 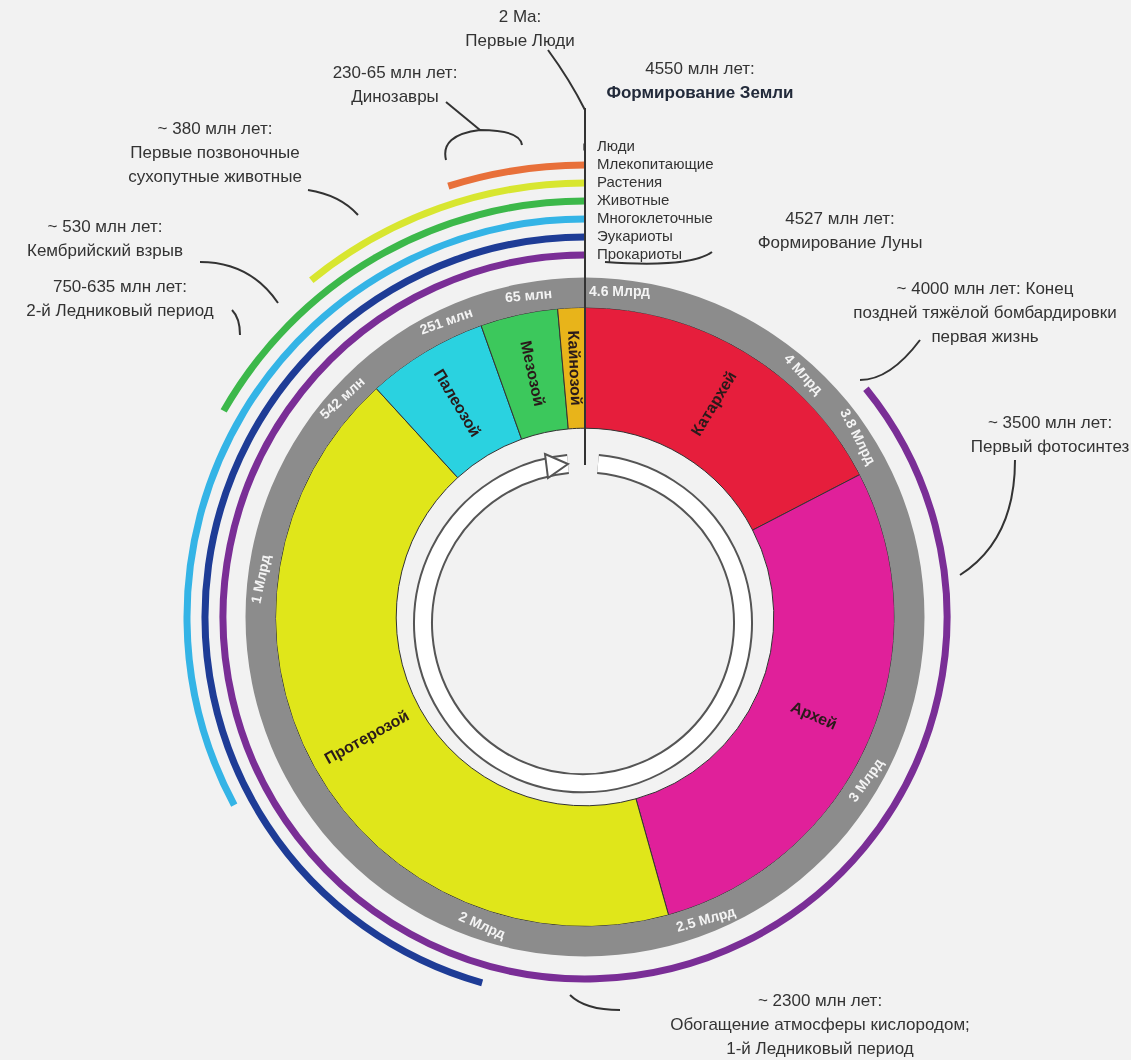 I want to click on text: ~ 2300 млн лет: Обогащение атмосферы кислородом; 1-й Ледниковый период, so click(x=820, y=1024).